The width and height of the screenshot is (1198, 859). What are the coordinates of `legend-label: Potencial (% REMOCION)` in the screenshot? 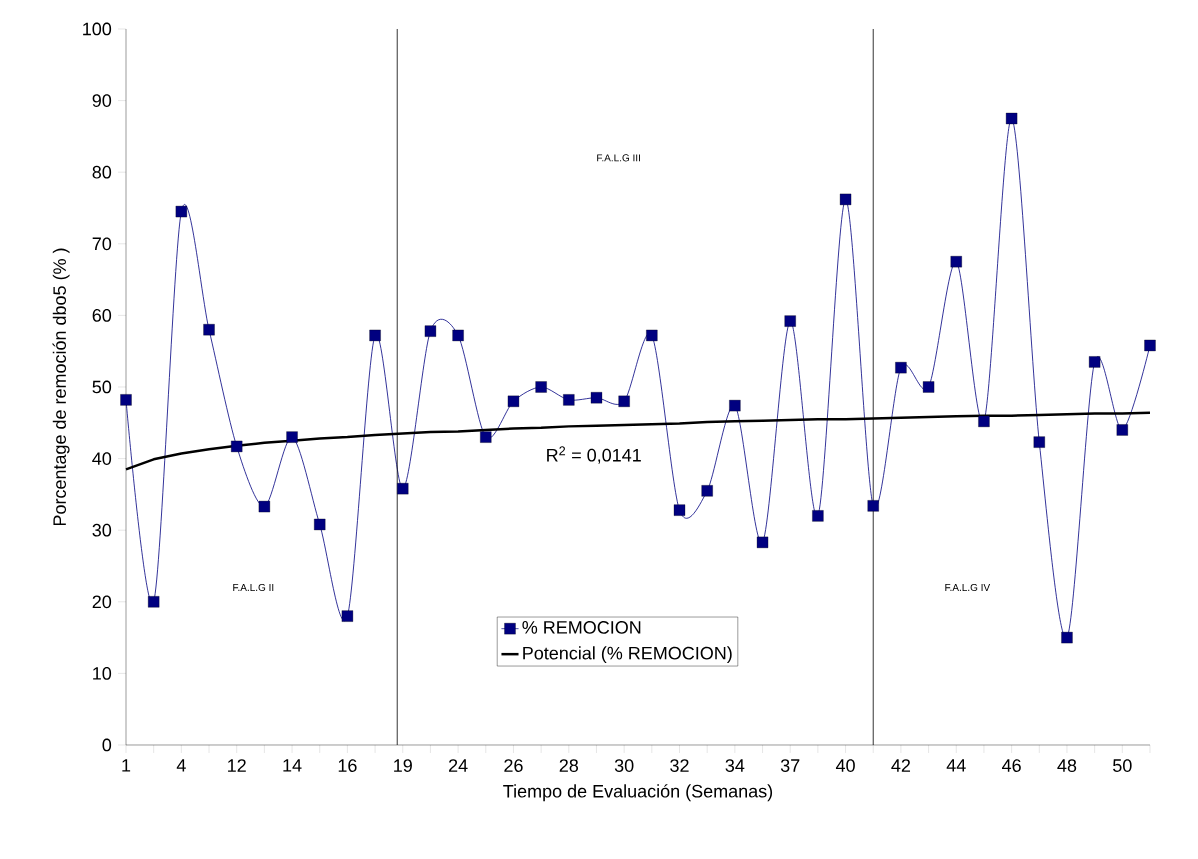 It's located at (627, 655).